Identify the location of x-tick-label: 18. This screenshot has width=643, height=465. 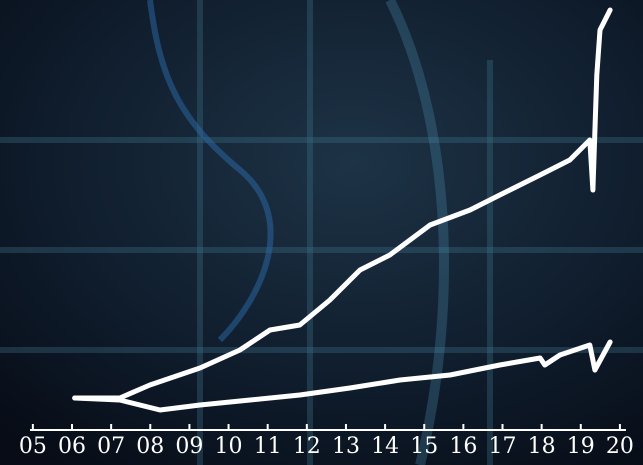
(542, 446).